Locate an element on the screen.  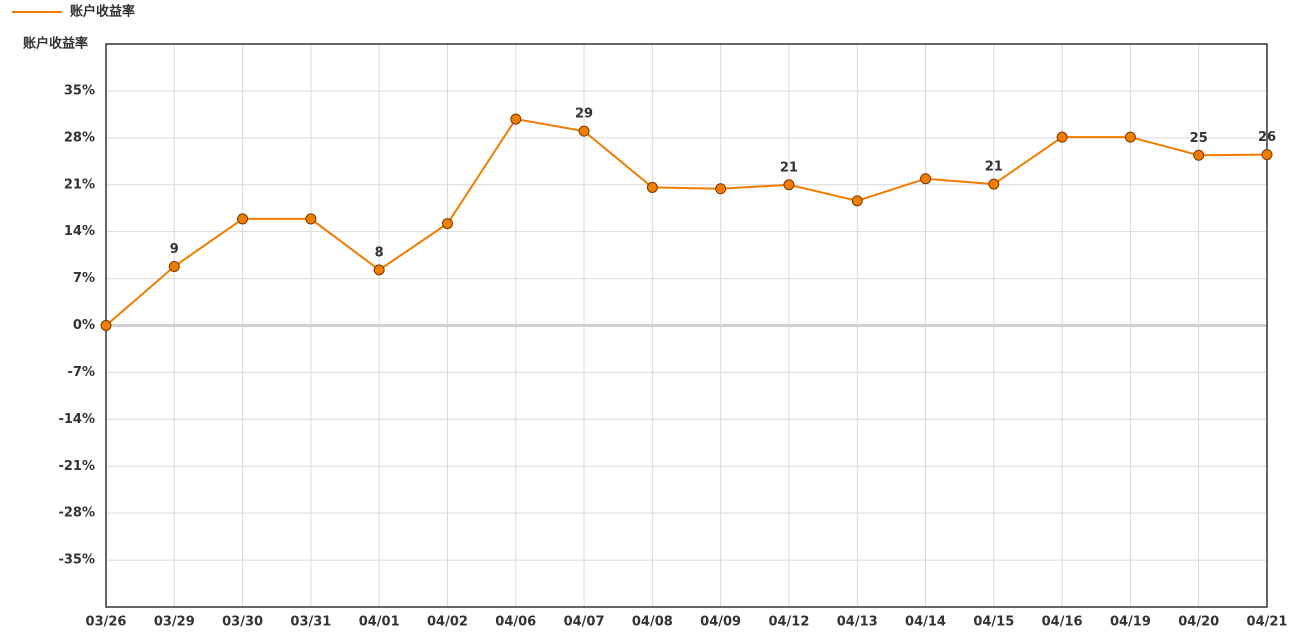
y-tick-label: 35% is located at coordinates (79, 90).